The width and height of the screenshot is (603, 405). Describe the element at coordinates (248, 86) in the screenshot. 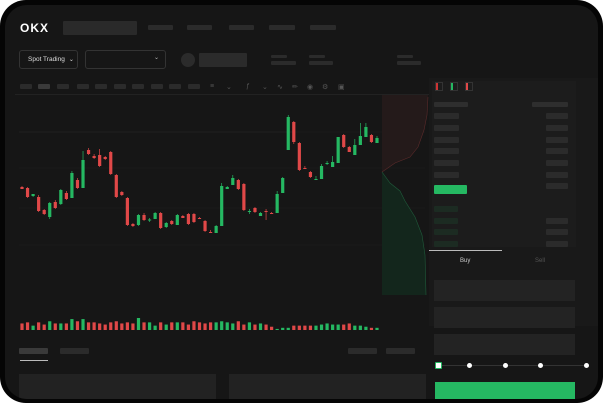

I see `indicator-icon: ƒ` at that location.